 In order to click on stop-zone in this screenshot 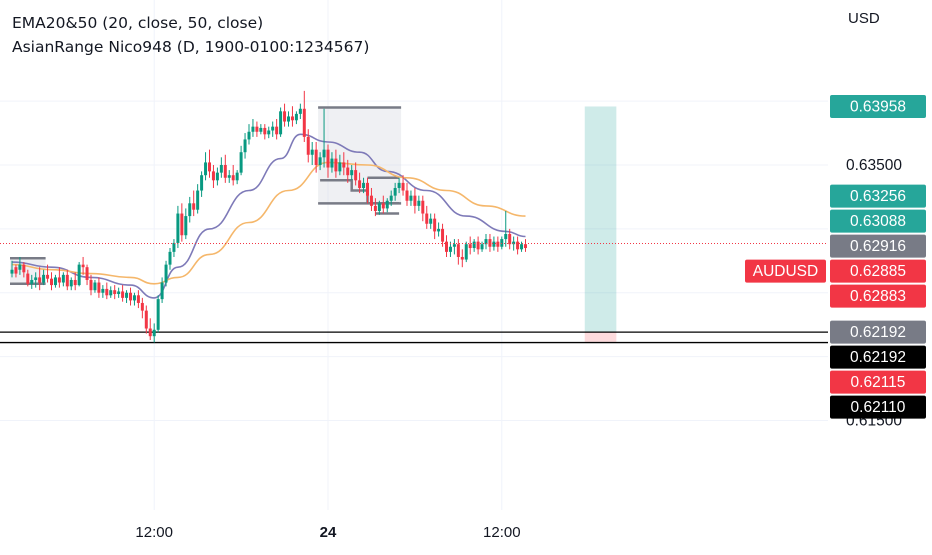, I will do `click(600, 337)`.